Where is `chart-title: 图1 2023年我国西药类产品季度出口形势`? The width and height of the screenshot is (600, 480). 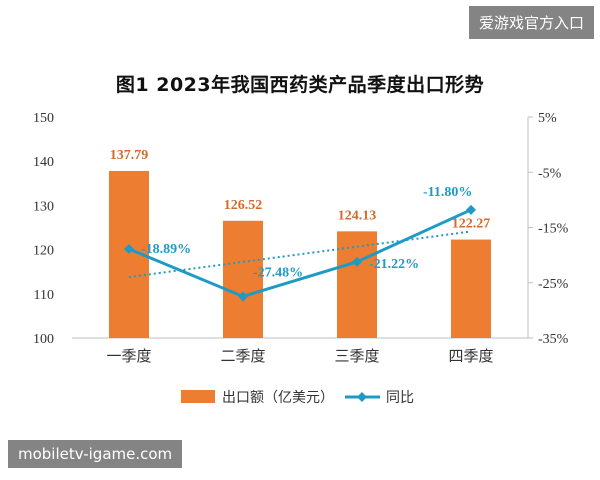
chart-title: 图1 2023年我国西药类产品季度出口形势 is located at coordinates (300, 85).